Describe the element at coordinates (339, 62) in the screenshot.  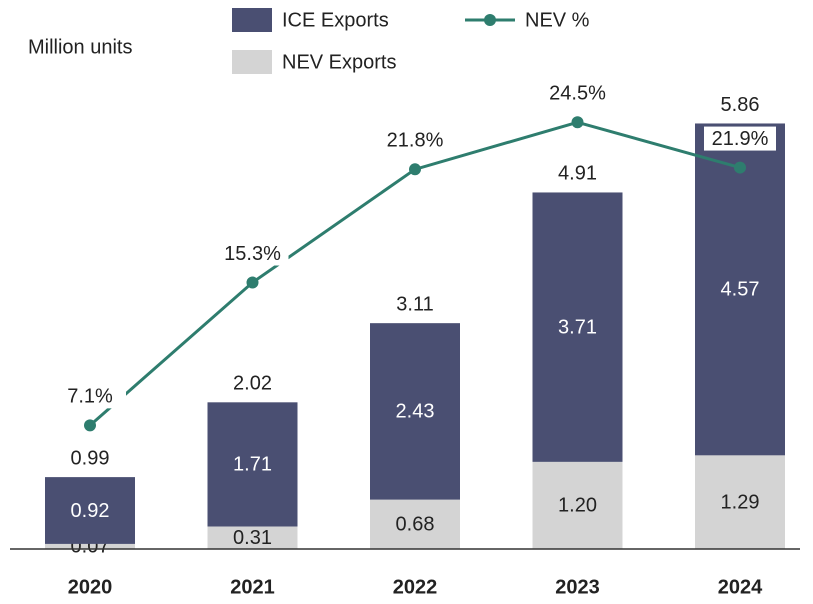
I see `legend-label: NEV Exports` at that location.